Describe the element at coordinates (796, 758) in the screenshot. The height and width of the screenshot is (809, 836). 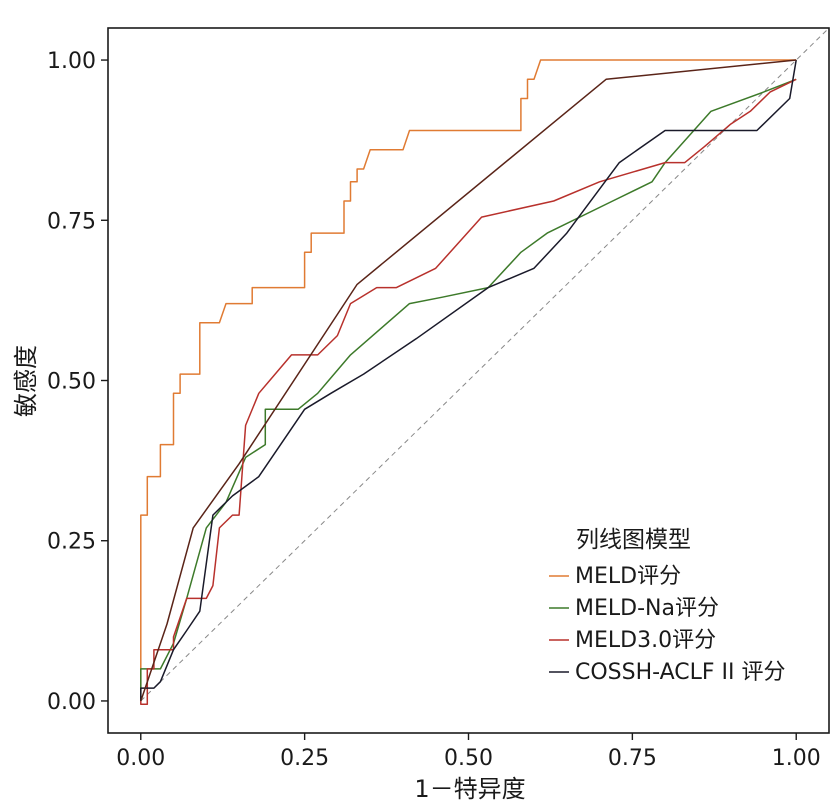
I see `x-tick-label: 1.00` at that location.